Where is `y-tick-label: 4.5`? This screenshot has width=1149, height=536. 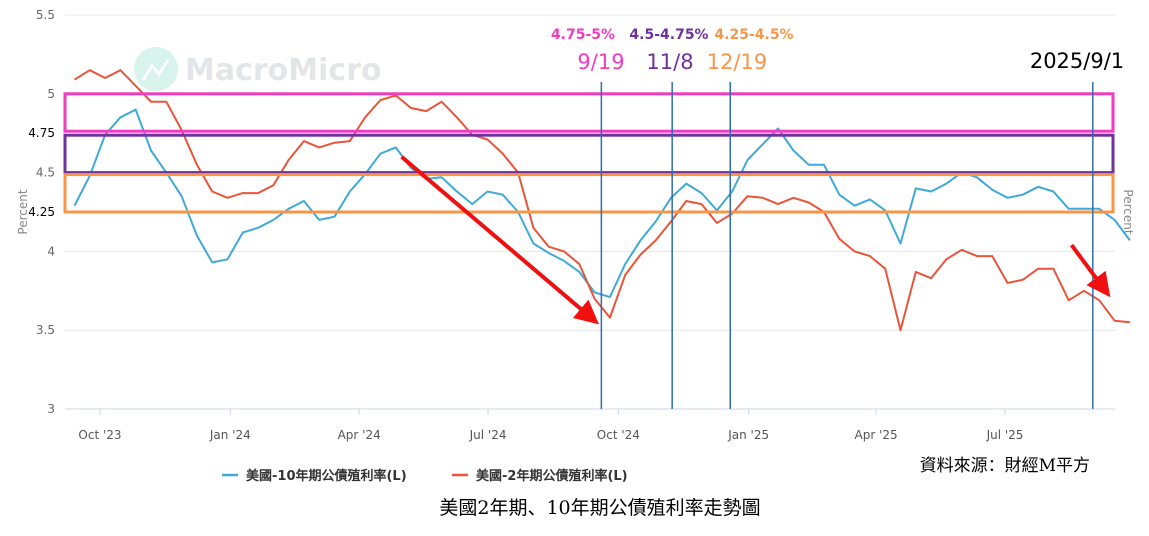 y-tick-label: 4.5 is located at coordinates (45, 173).